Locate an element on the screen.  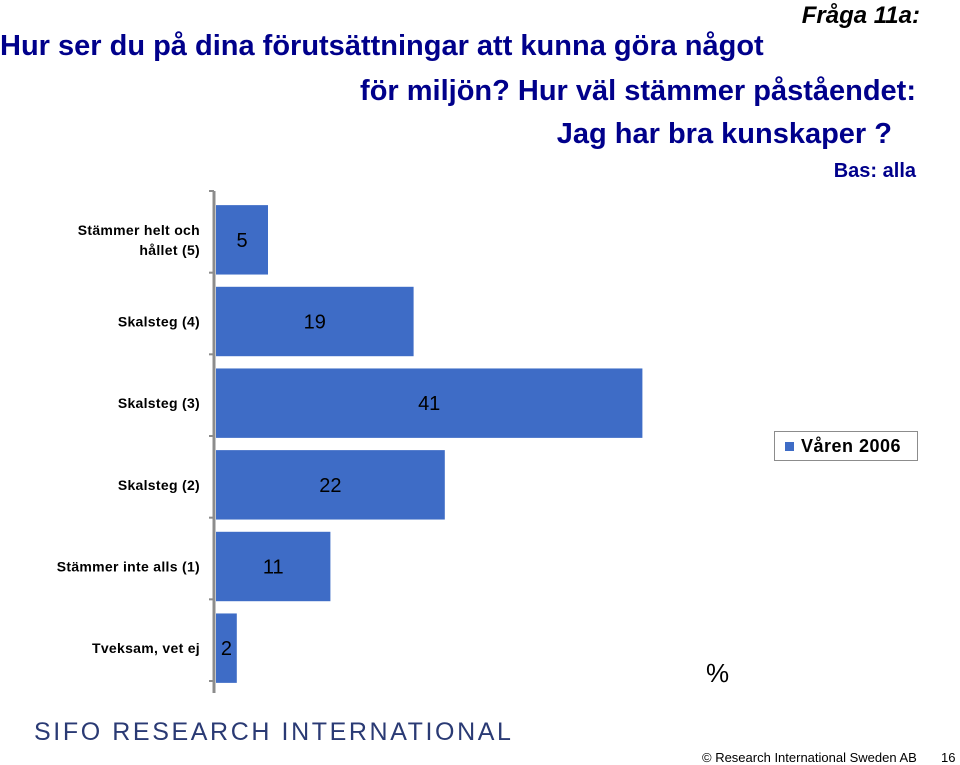
legend-swatch is located at coordinates (789, 446).